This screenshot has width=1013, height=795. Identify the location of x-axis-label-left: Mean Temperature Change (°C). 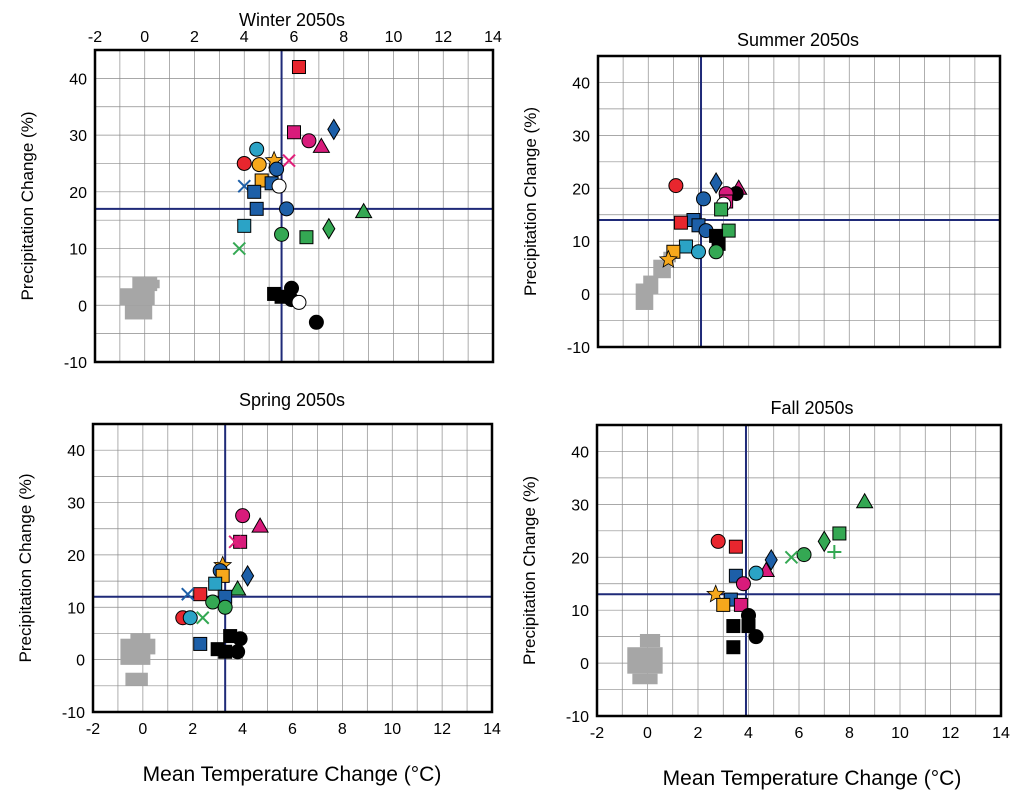
(292, 774).